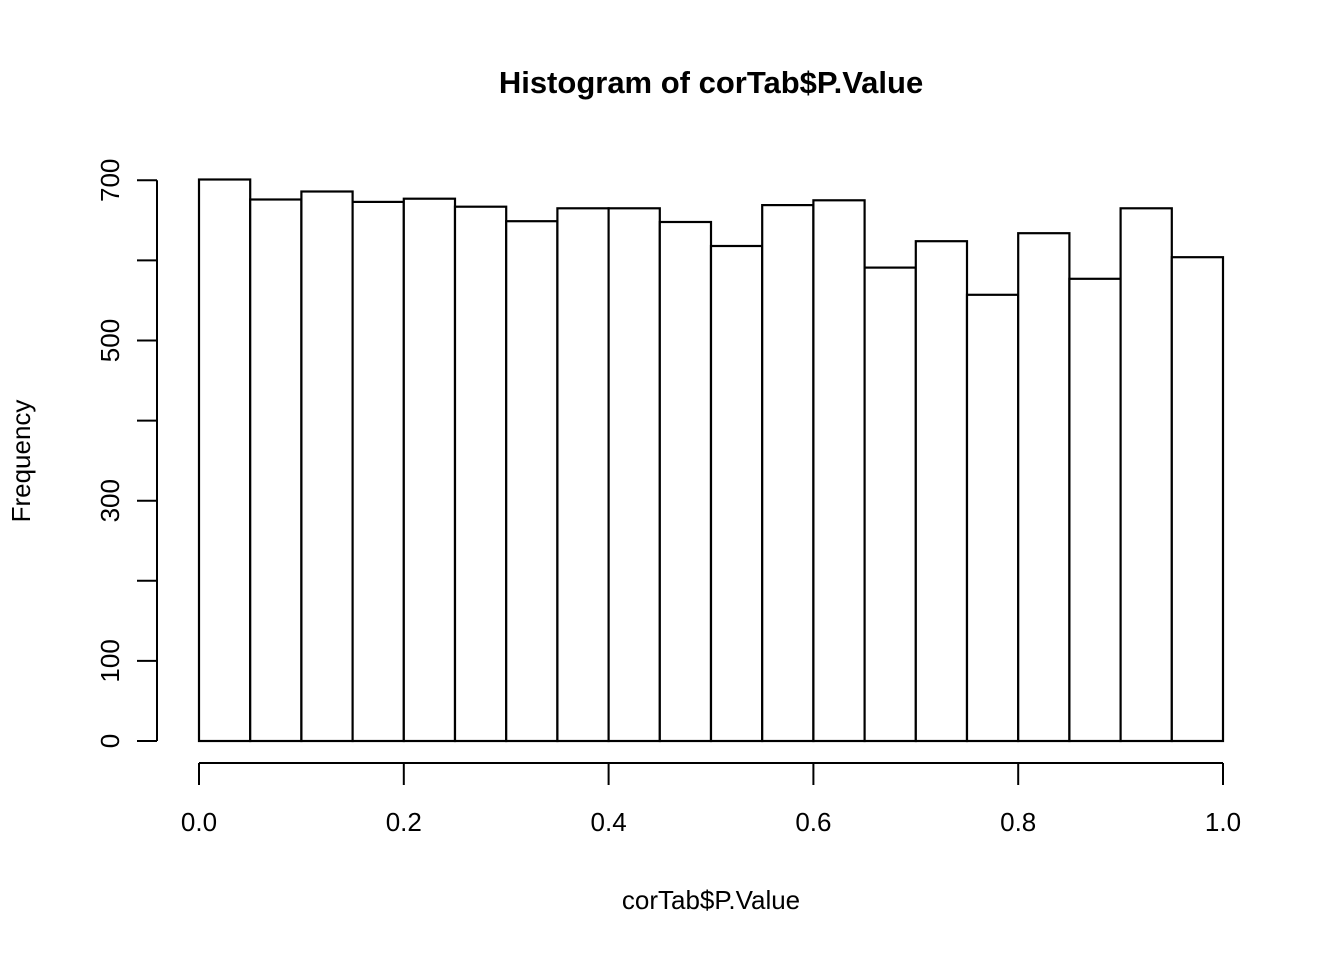 Image resolution: width=1344 pixels, height=960 pixels. Describe the element at coordinates (1018, 822) in the screenshot. I see `x-tick-label: 0.8` at that location.